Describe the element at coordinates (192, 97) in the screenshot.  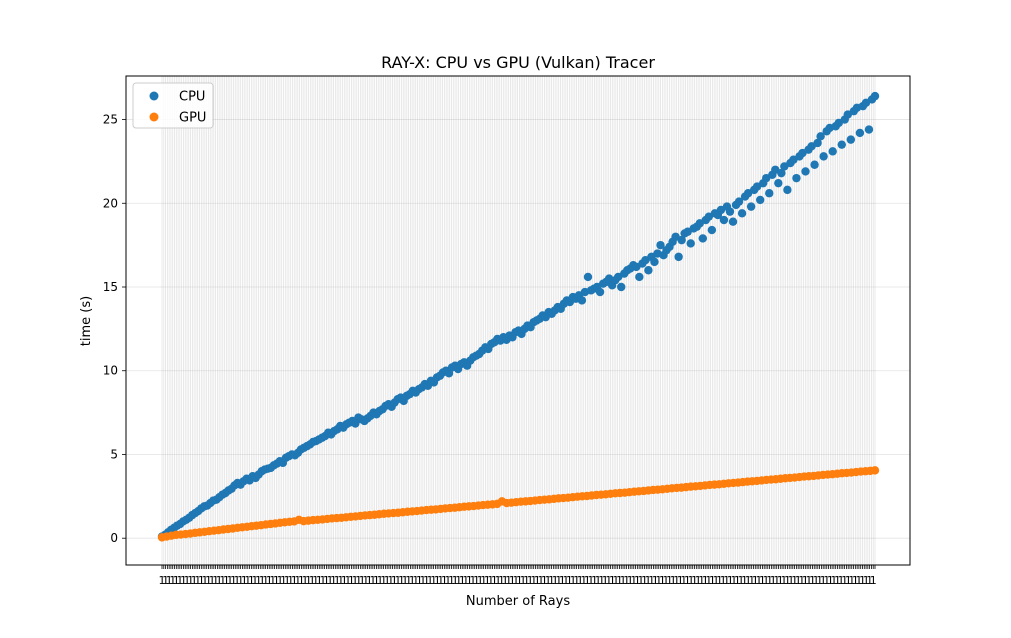
I see `legend-label-cpu: CPU` at that location.